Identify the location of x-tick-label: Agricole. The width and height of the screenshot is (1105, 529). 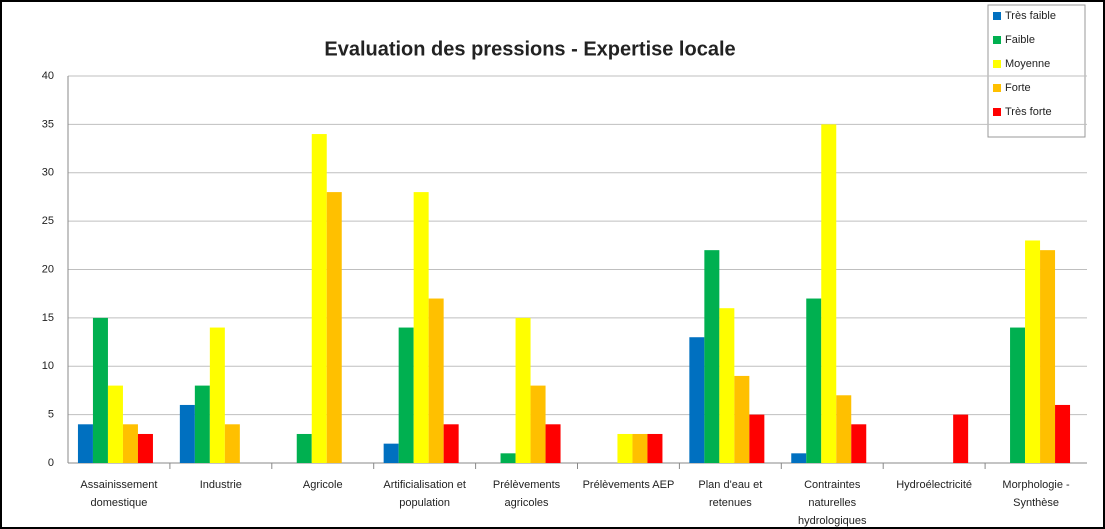
(323, 485).